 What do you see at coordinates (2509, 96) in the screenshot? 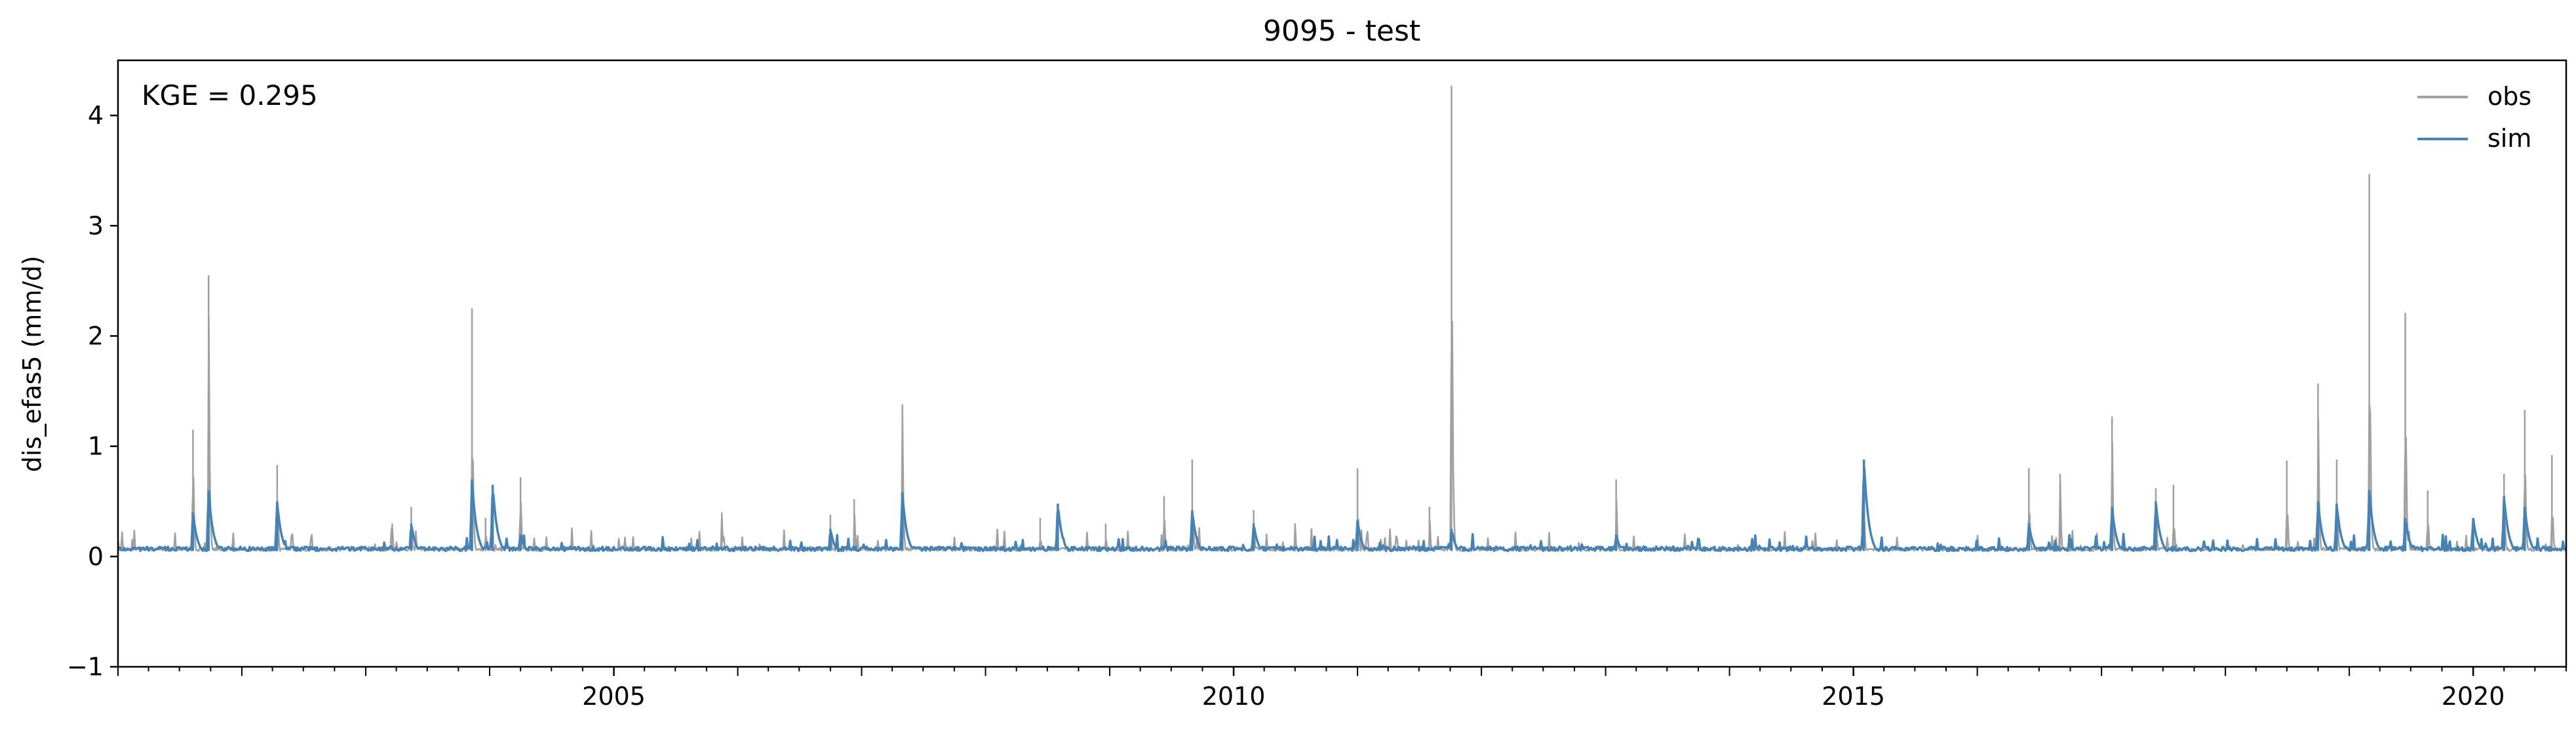
I see `legend-obs-label: obs` at bounding box center [2509, 96].